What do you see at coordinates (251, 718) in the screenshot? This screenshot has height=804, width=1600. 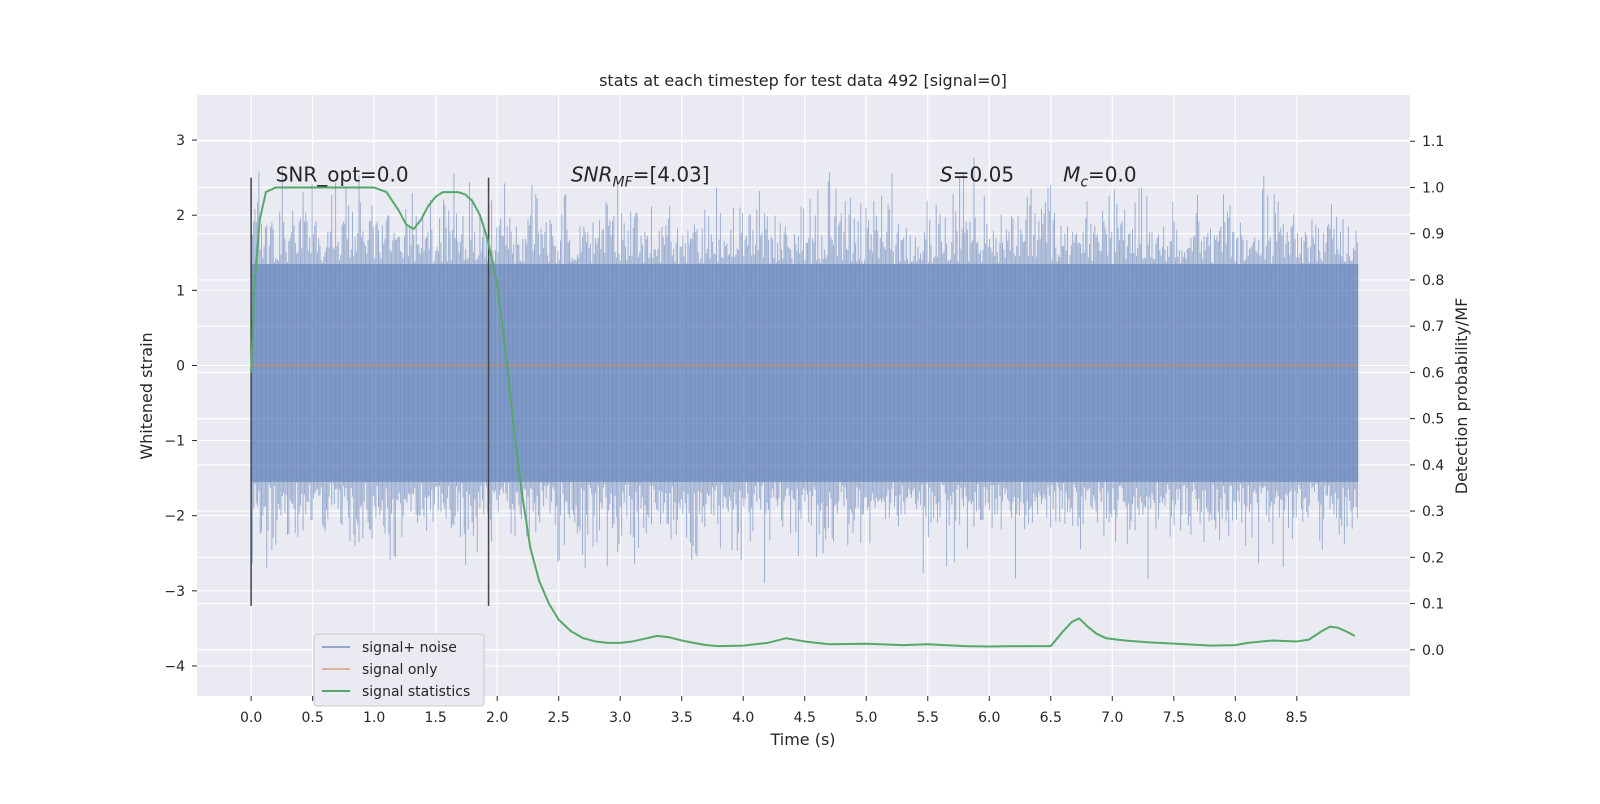 I see `x-tick-label: 0.0` at bounding box center [251, 718].